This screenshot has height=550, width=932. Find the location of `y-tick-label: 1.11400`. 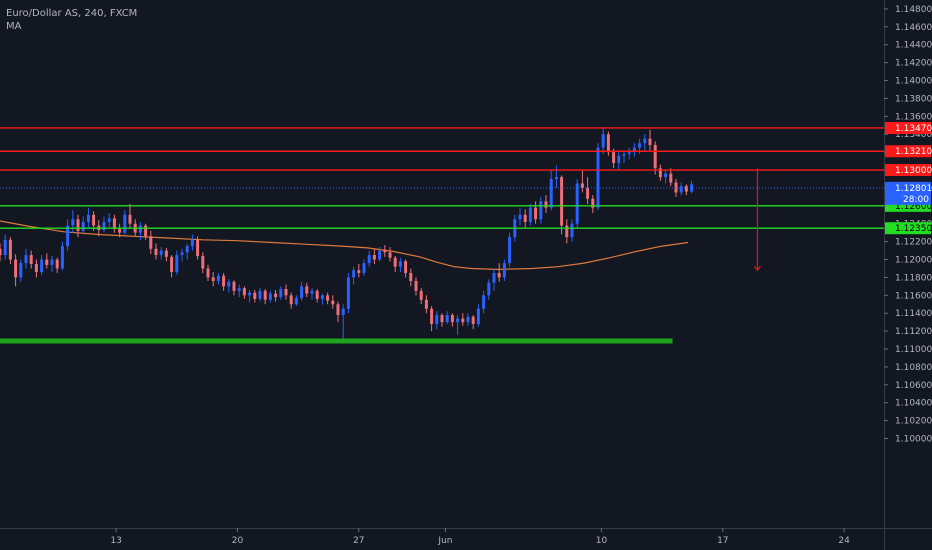

y-tick-label: 1.11400 is located at coordinates (913, 314).